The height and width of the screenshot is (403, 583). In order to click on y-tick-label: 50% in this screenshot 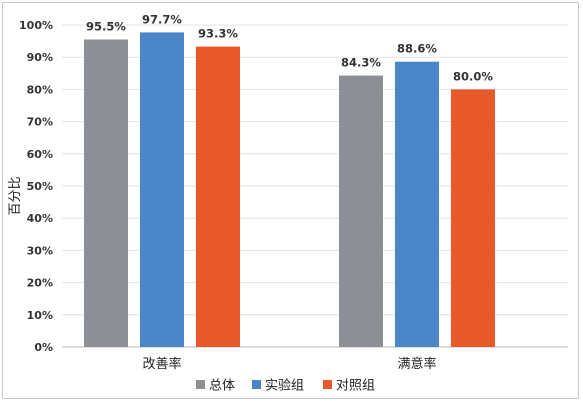, I will do `click(40, 186)`.